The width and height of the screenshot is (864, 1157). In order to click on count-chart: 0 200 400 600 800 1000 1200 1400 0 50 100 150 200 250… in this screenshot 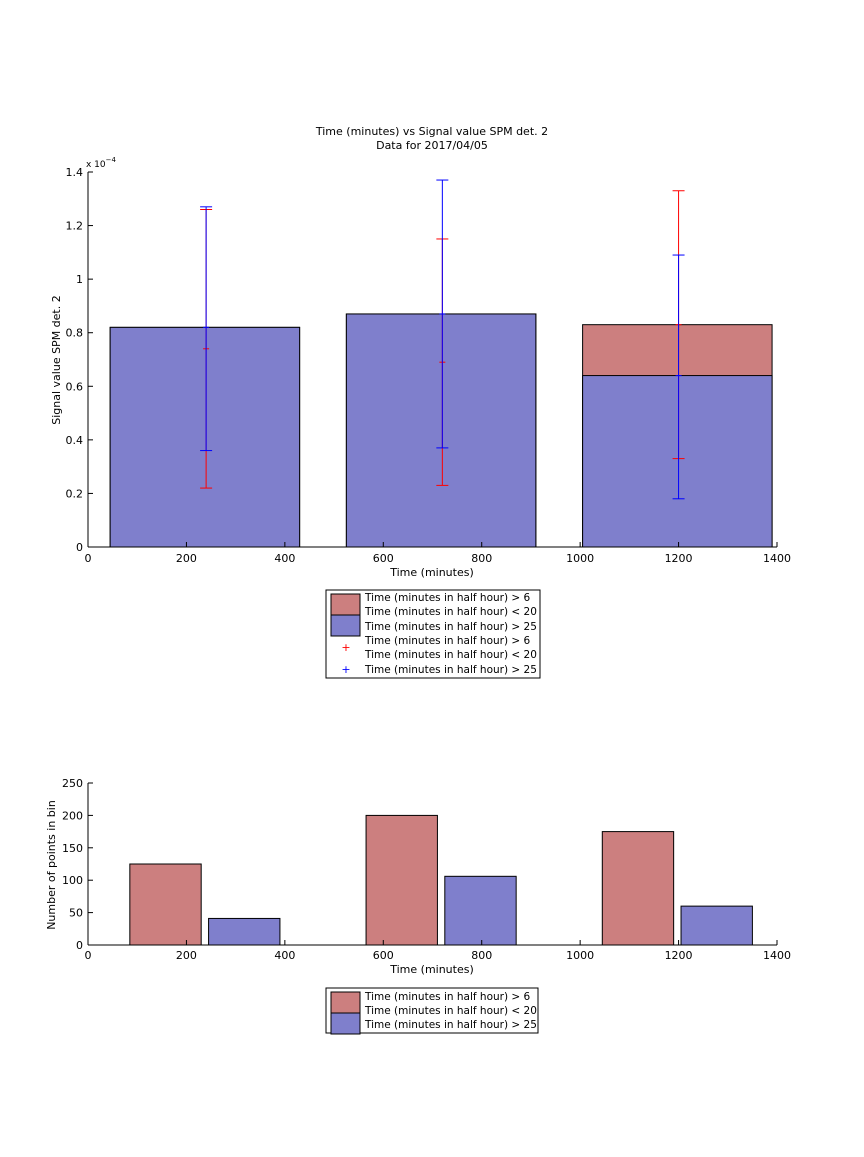, I will do `click(418, 876)`.